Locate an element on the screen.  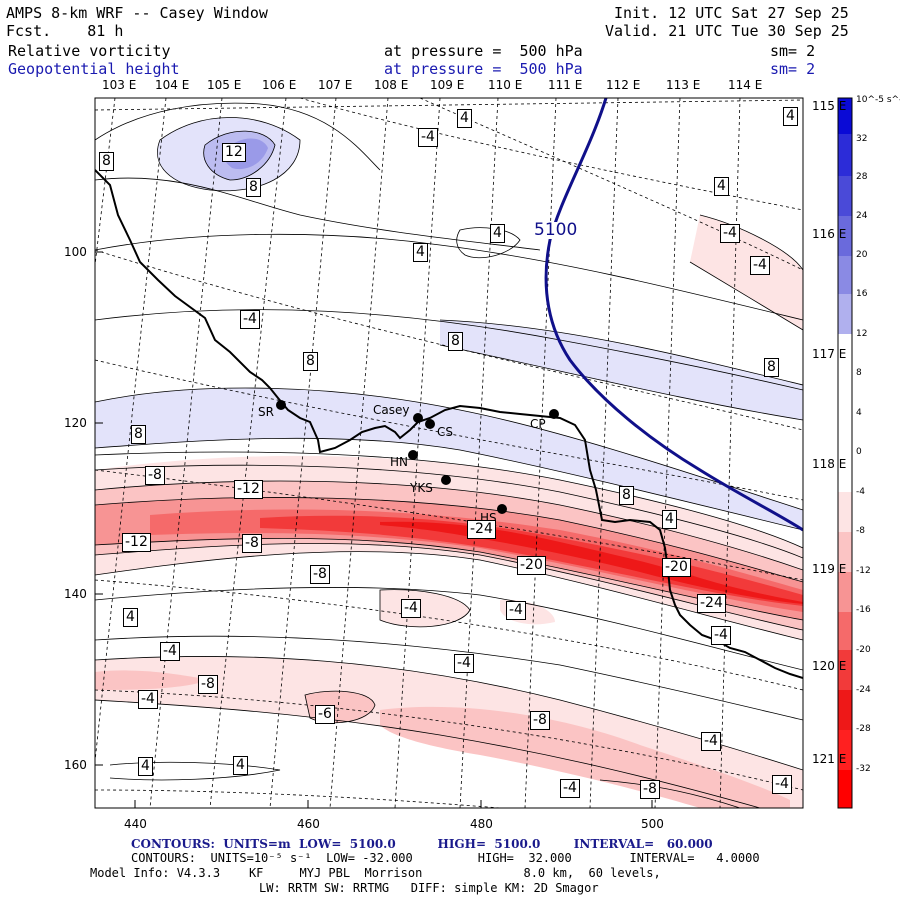
y-axis-label: 100 is located at coordinates (75, 252).